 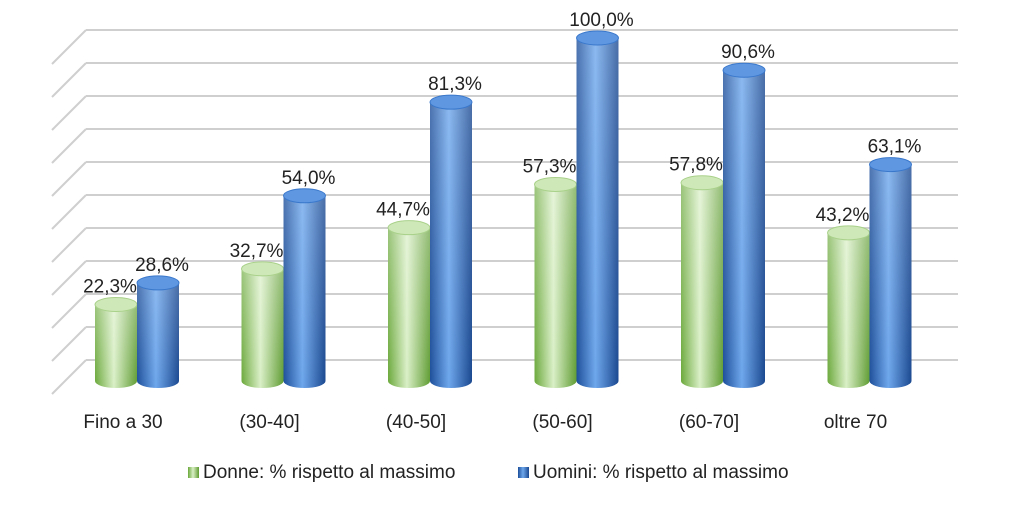 I want to click on data-label-donne-3: 57,3%, so click(x=550, y=166).